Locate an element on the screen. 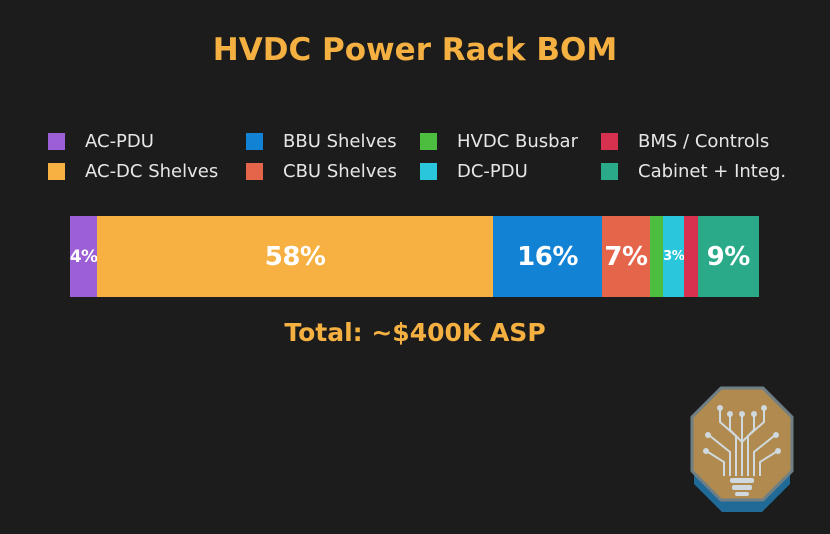 This screenshot has height=534, width=830. data-label: 3% is located at coordinates (673, 256).